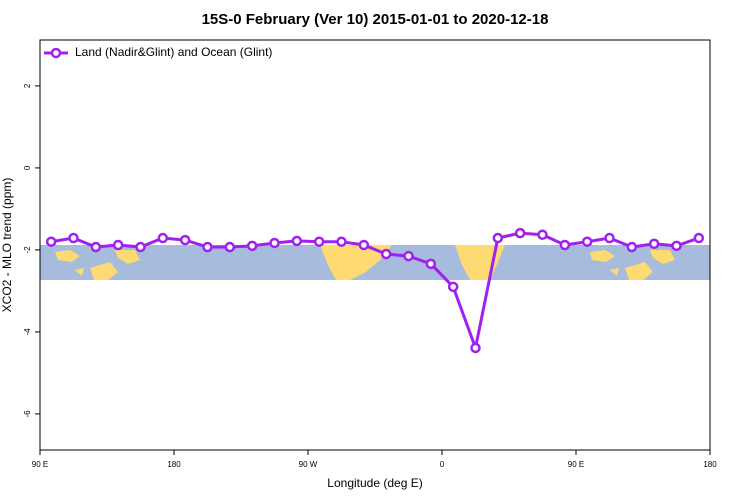  What do you see at coordinates (374, 483) in the screenshot?
I see `x-axis-label: Longitude (deg E)` at bounding box center [374, 483].